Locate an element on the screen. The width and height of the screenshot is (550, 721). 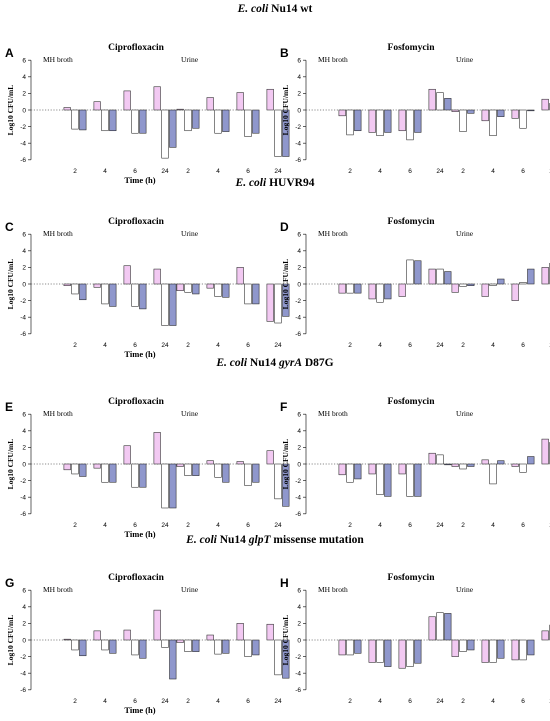
y-tick-label: -4 is located at coordinates (298, 144).